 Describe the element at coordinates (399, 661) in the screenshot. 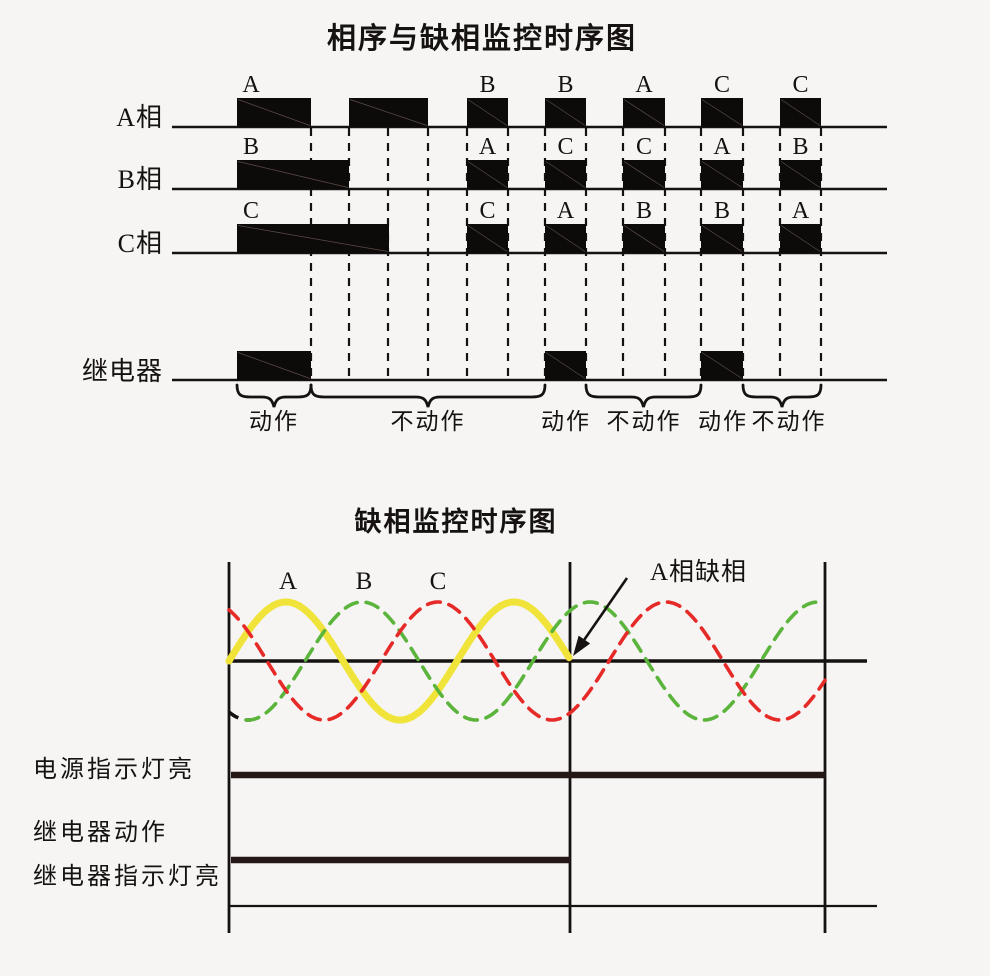

I see `phase-wave-a` at that location.